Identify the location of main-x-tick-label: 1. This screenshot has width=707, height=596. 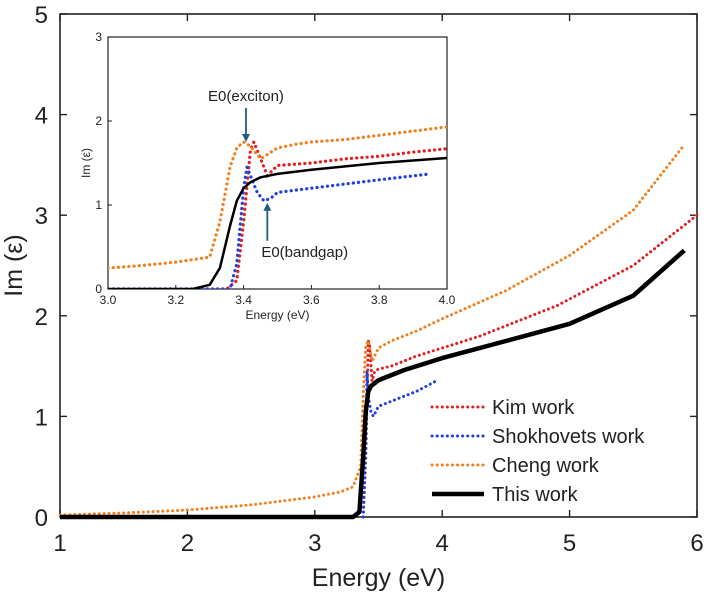
(59, 543).